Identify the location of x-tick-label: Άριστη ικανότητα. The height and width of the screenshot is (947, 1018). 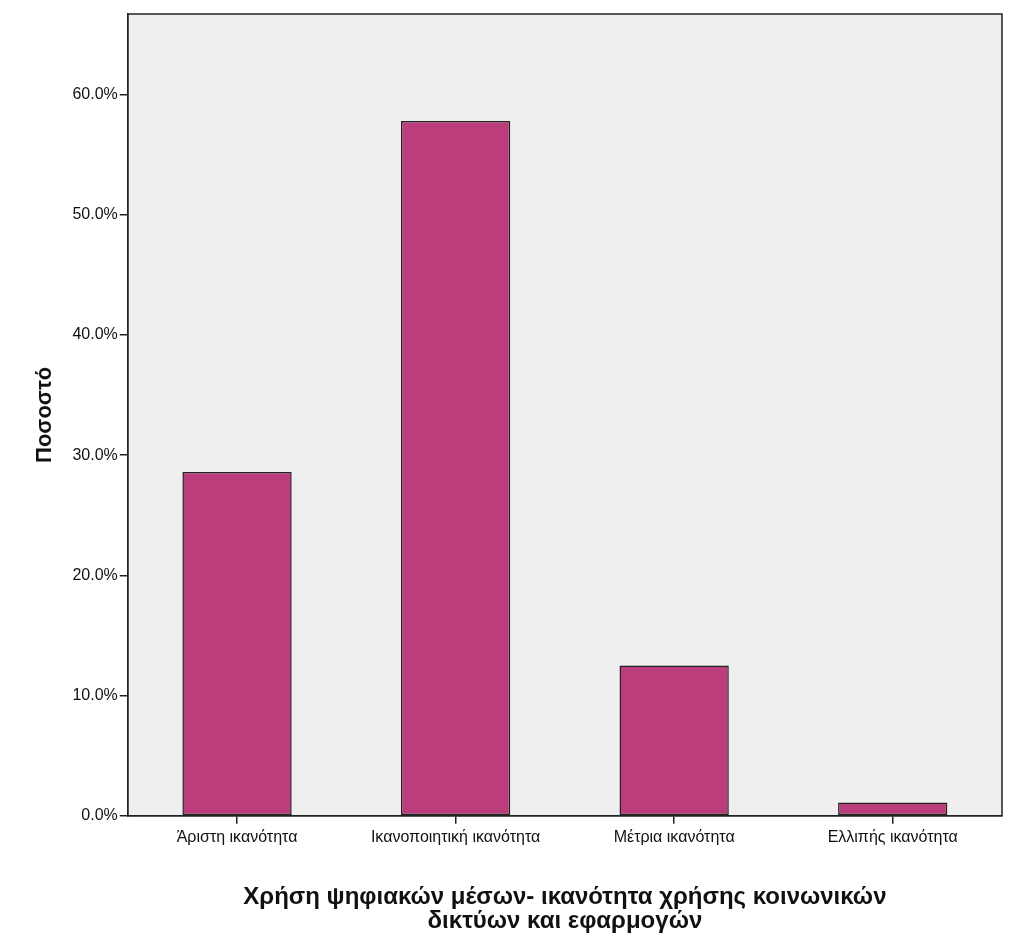
(237, 836).